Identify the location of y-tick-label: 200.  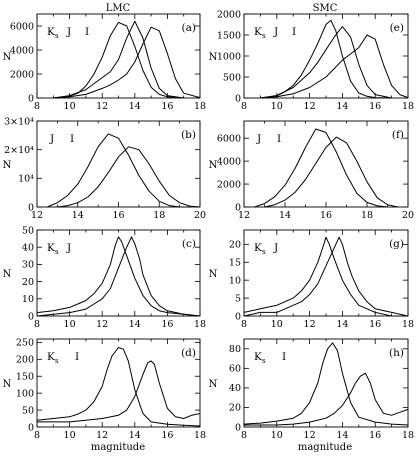
(25, 360).